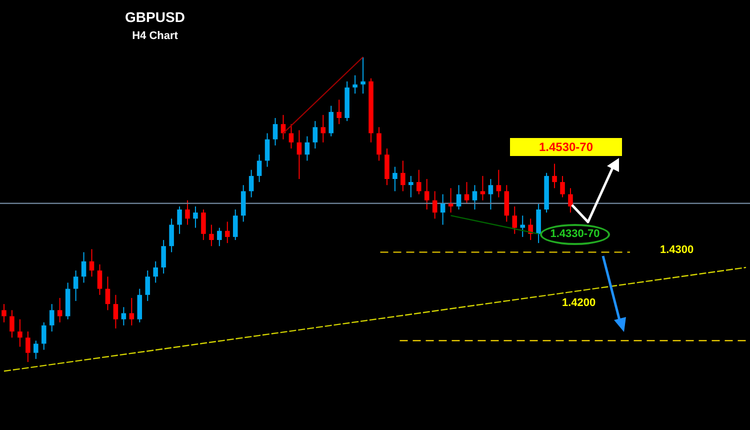 The image size is (750, 430). Describe the element at coordinates (579, 303) in the screenshot. I see `annotation: 1.4200` at that location.